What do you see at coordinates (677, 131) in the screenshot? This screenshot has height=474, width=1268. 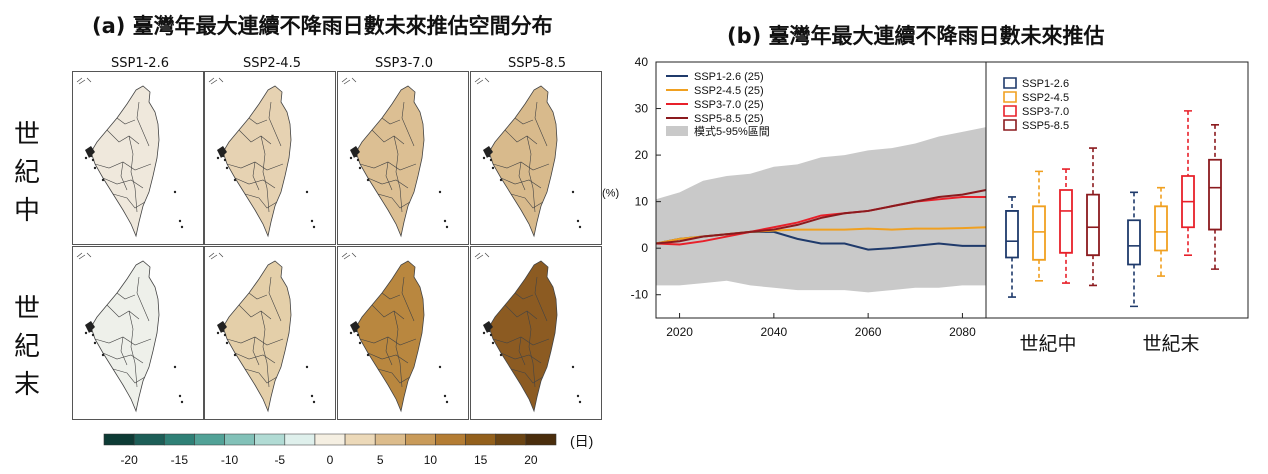 I see `legend-swatch-band` at bounding box center [677, 131].